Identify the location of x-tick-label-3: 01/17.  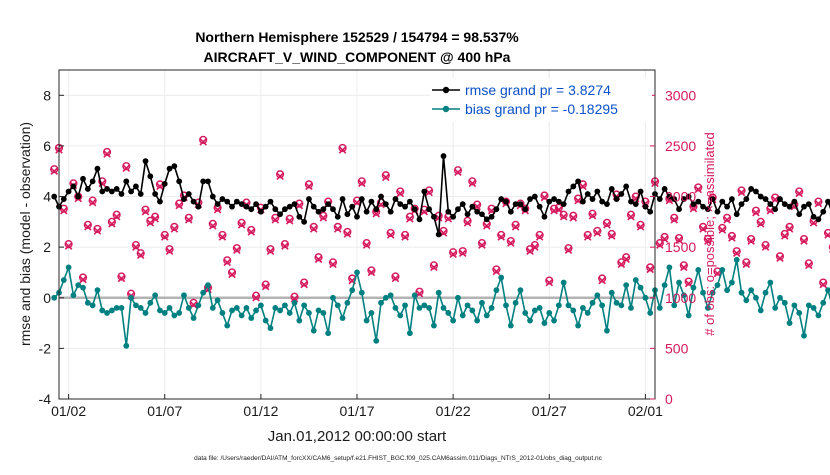
(356, 411).